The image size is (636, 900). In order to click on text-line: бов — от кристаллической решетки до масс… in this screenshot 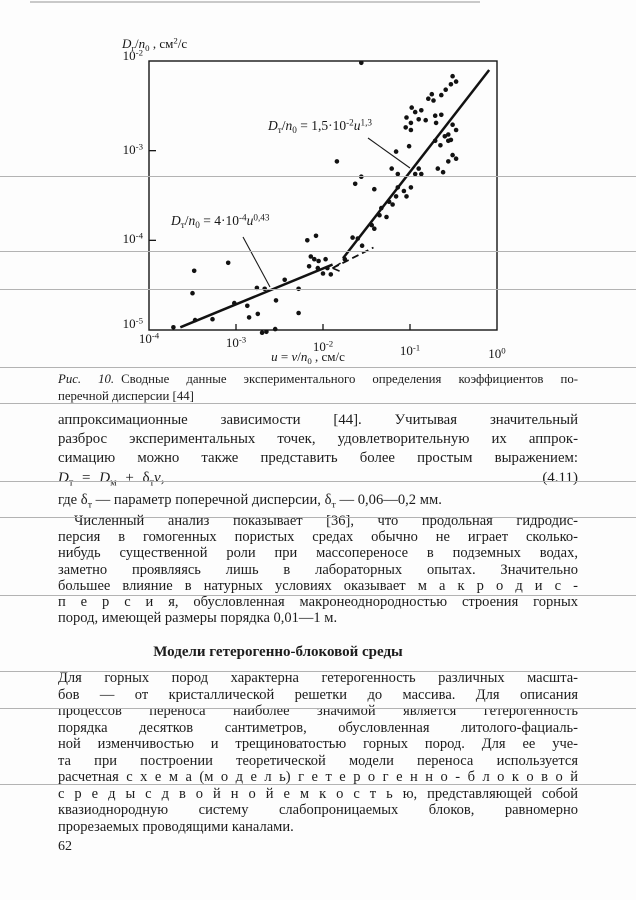, I will do `click(318, 694)`.